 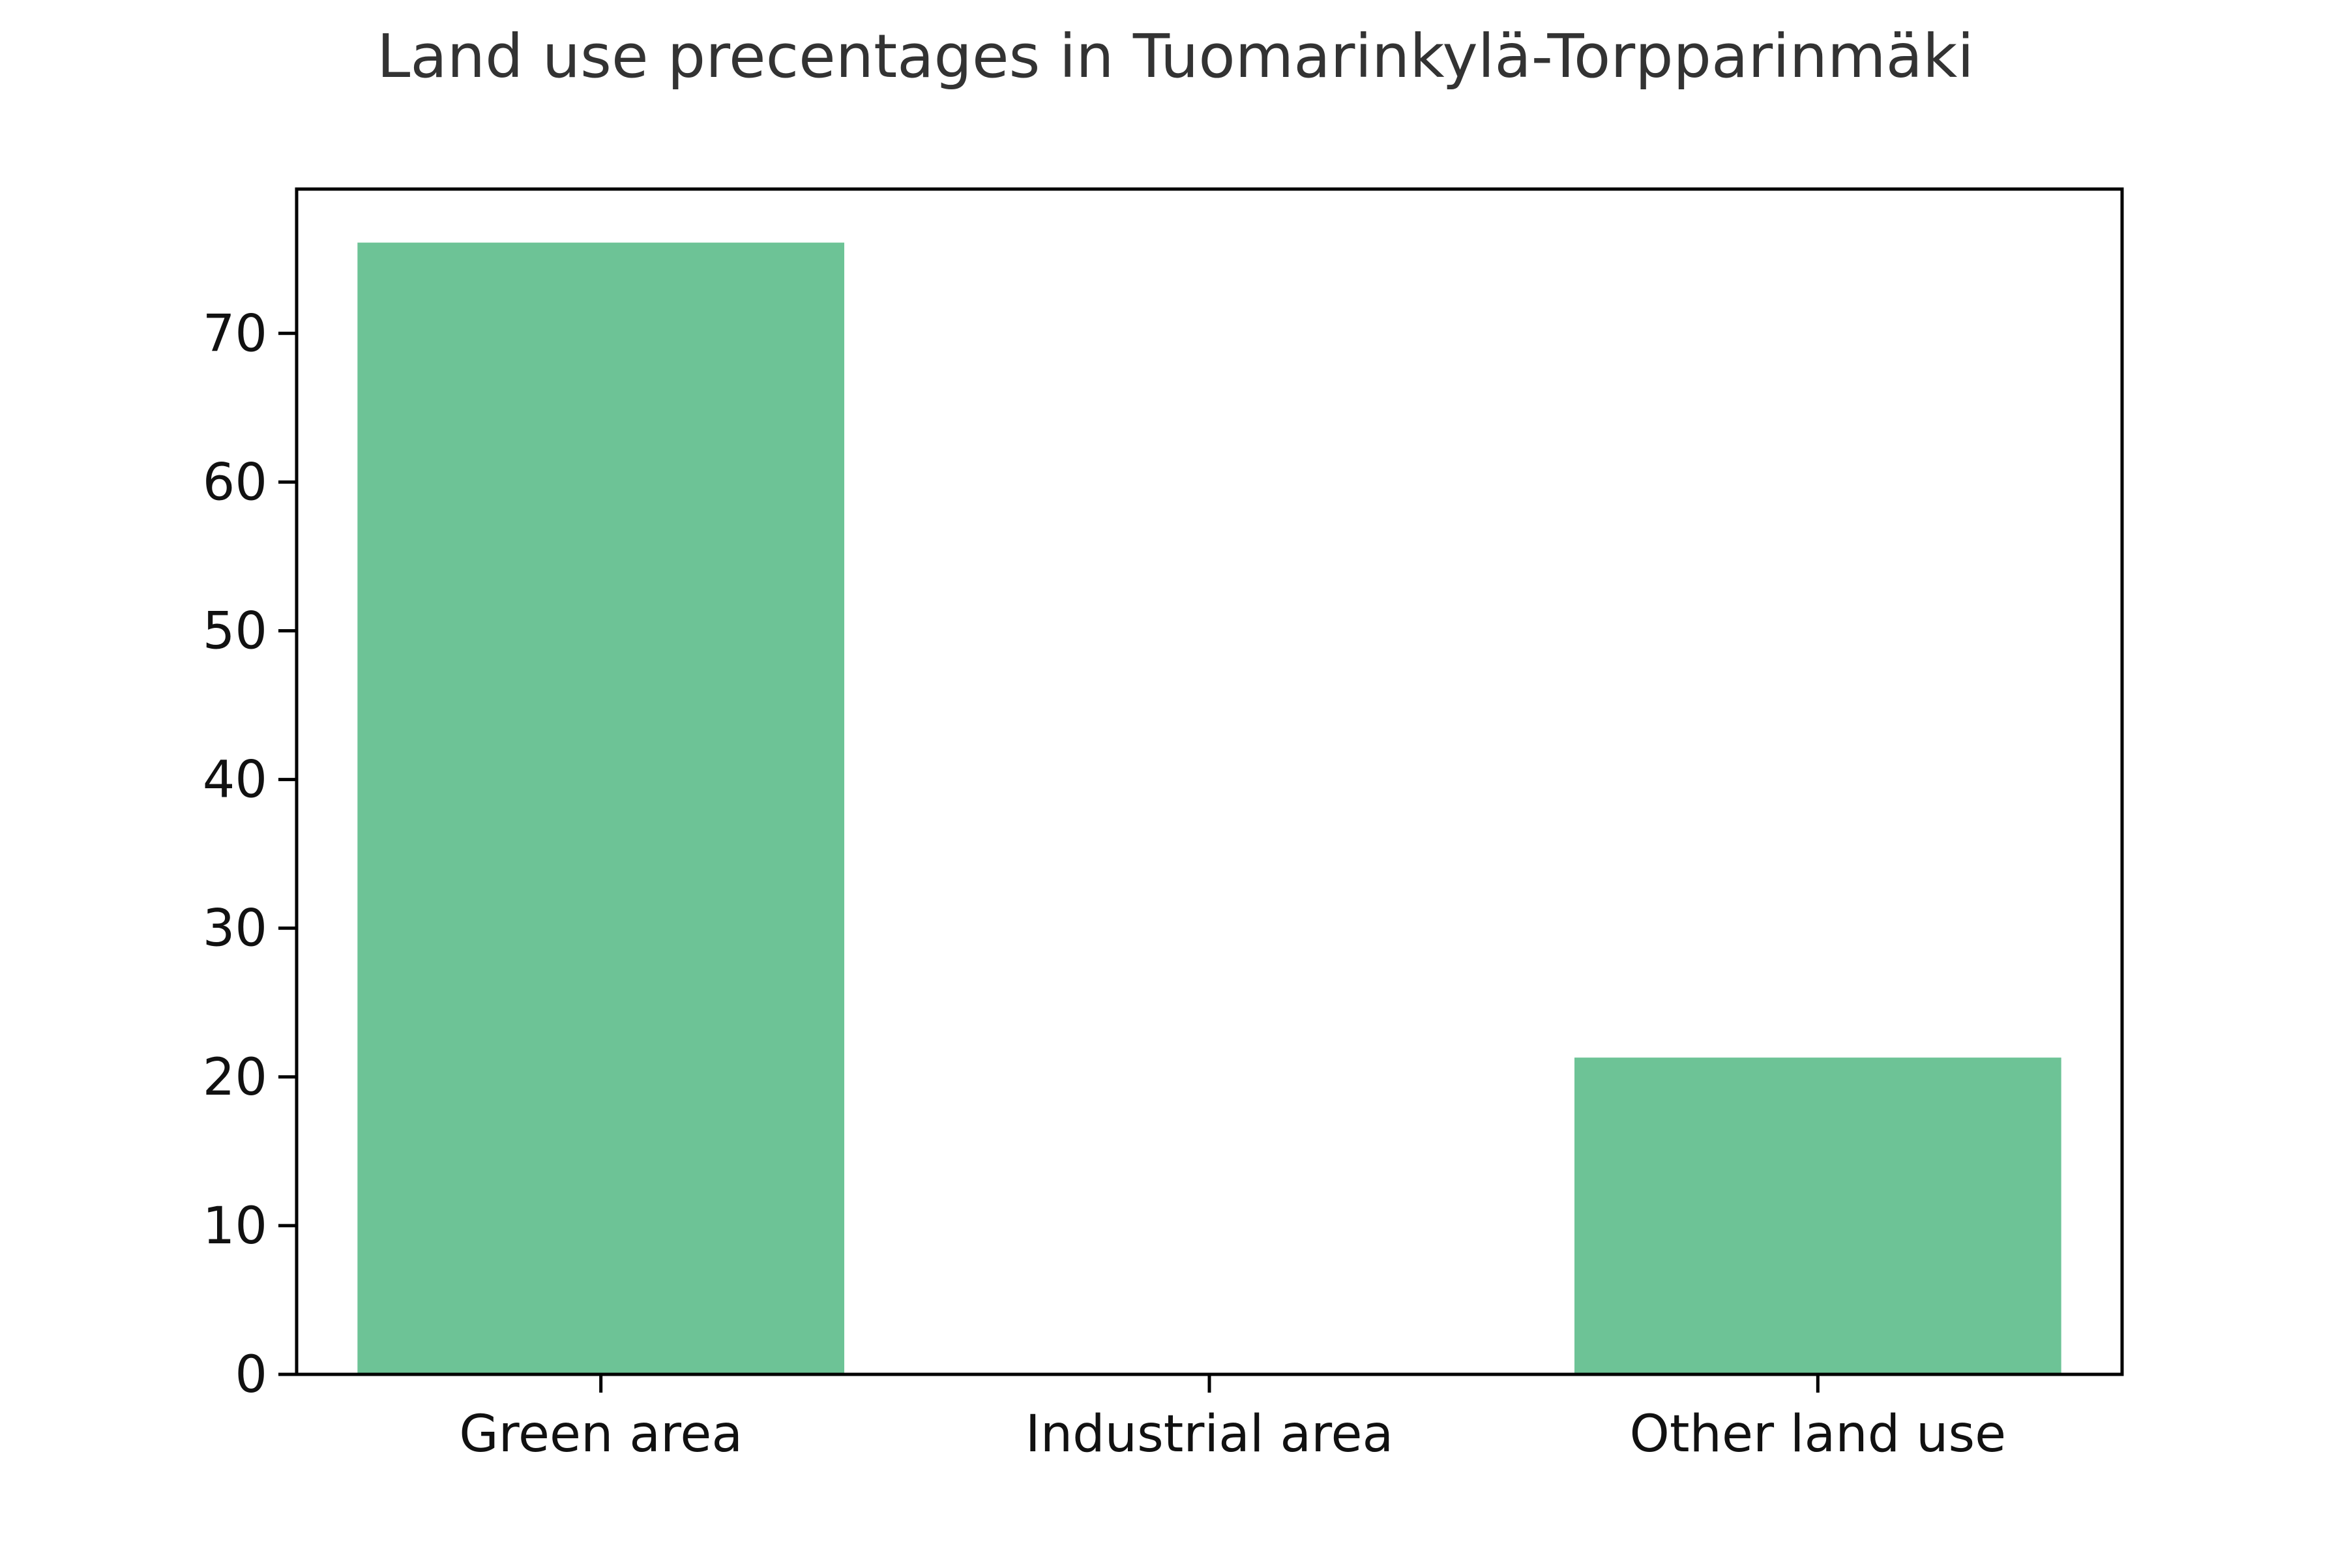 I want to click on x-tick-label: Other land use, so click(x=1818, y=1435).